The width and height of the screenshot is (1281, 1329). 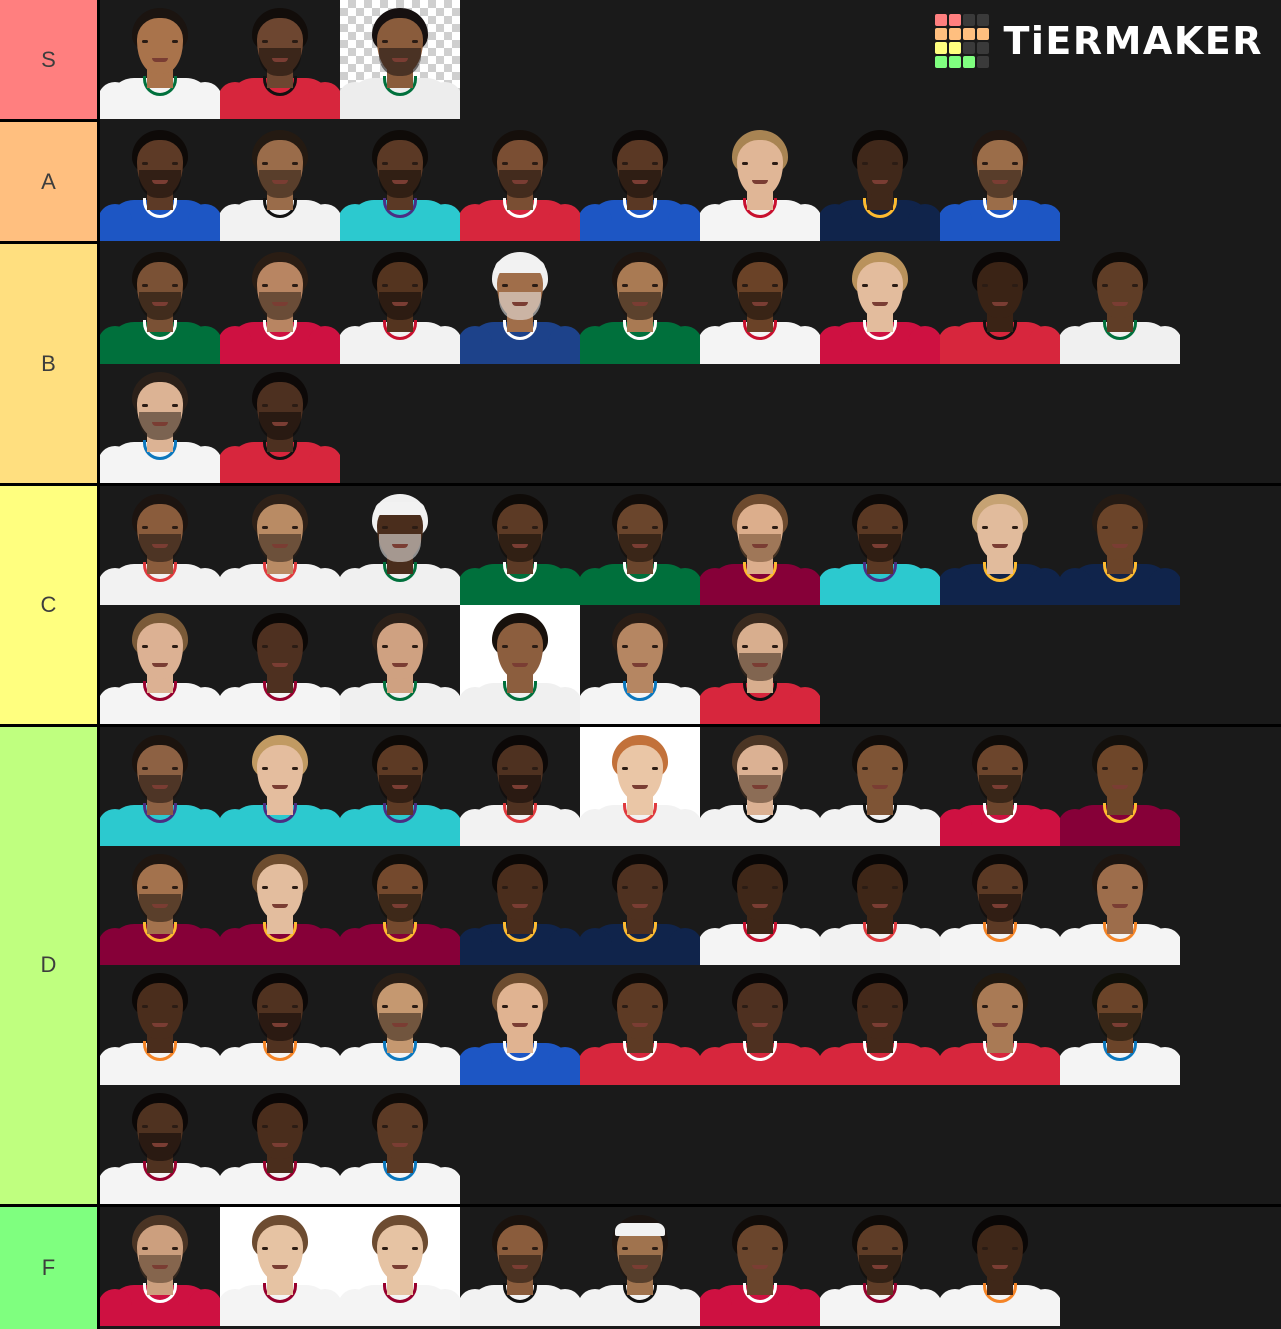 I want to click on tier-items-s, so click(x=690, y=61).